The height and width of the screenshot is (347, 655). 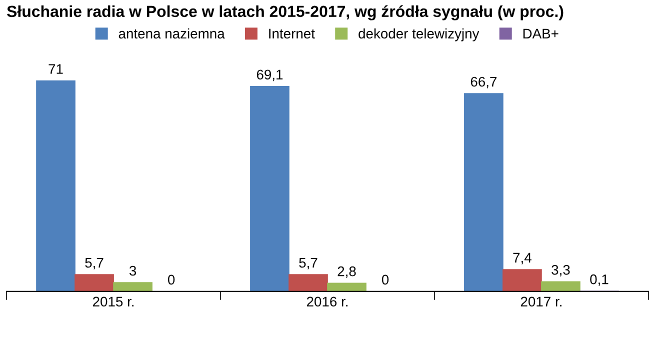 What do you see at coordinates (561, 270) in the screenshot?
I see `data-label: 3,3` at bounding box center [561, 270].